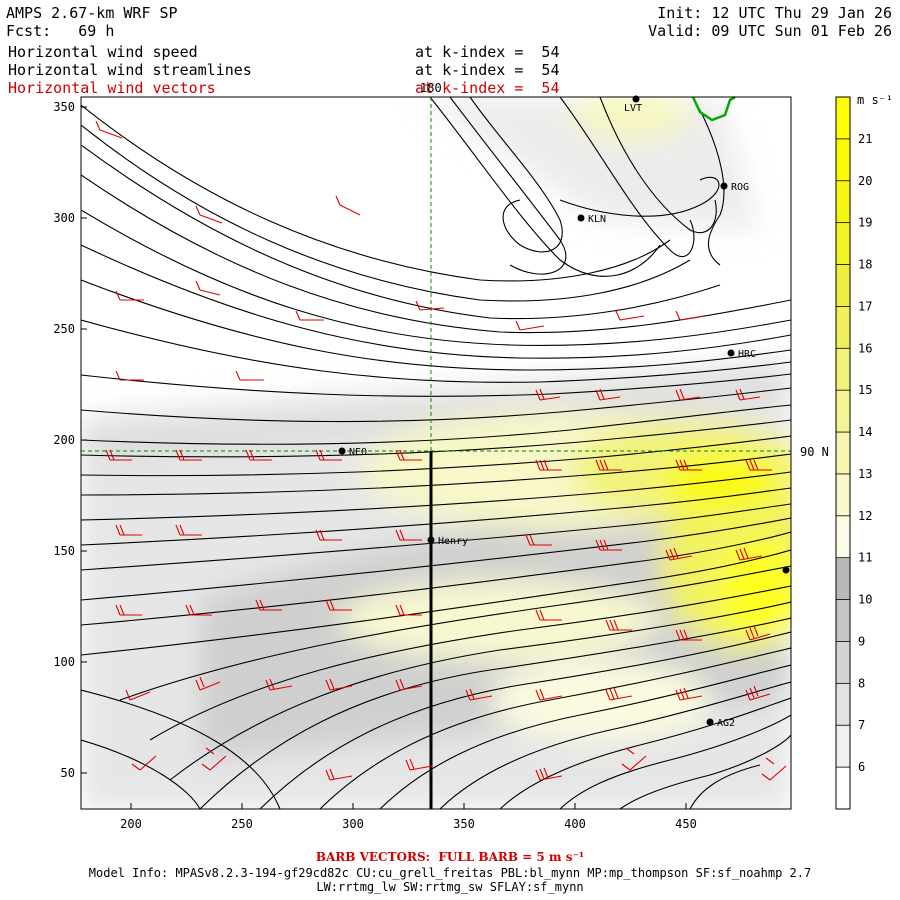 This screenshot has width=900, height=900. I want to click on init-time: Init: 12 UTC Thu 29 Jan 26, so click(774, 13).